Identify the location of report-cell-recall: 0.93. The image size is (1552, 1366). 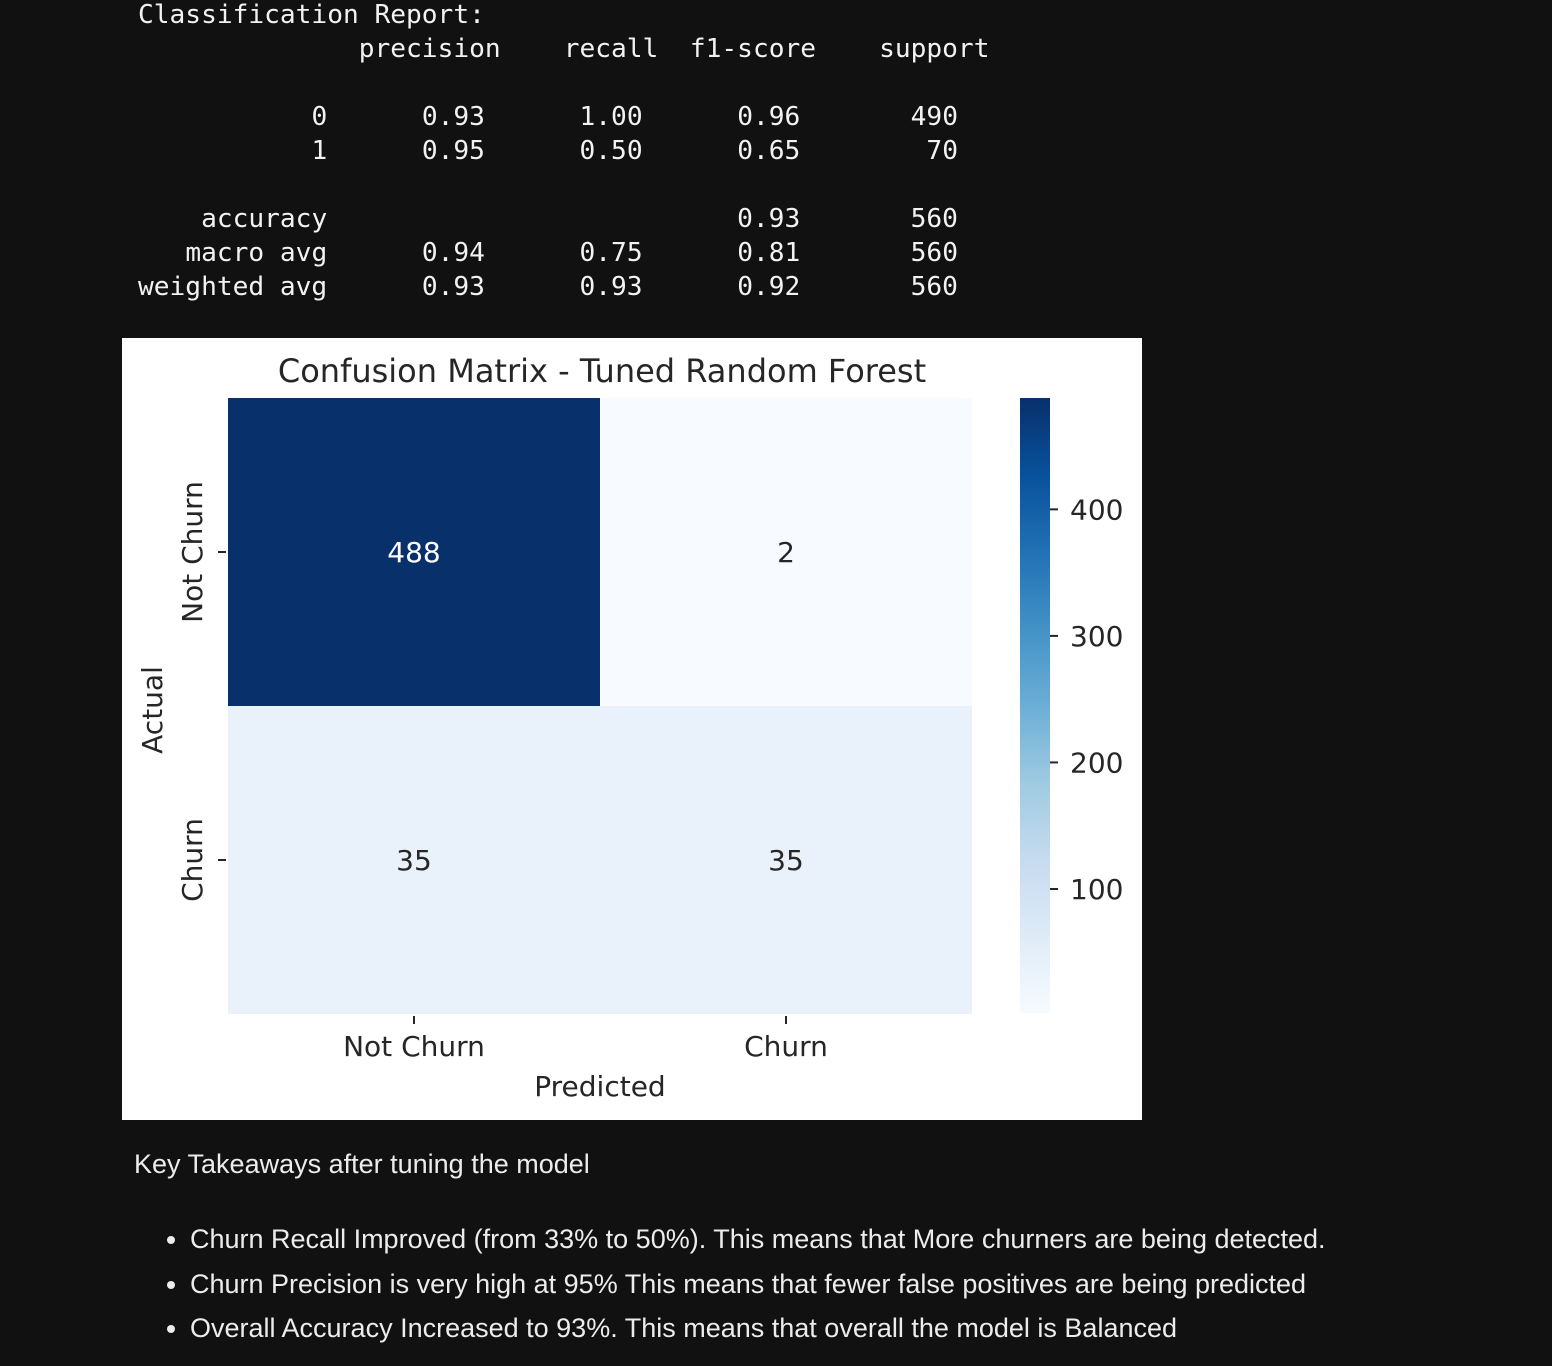
(611, 287).